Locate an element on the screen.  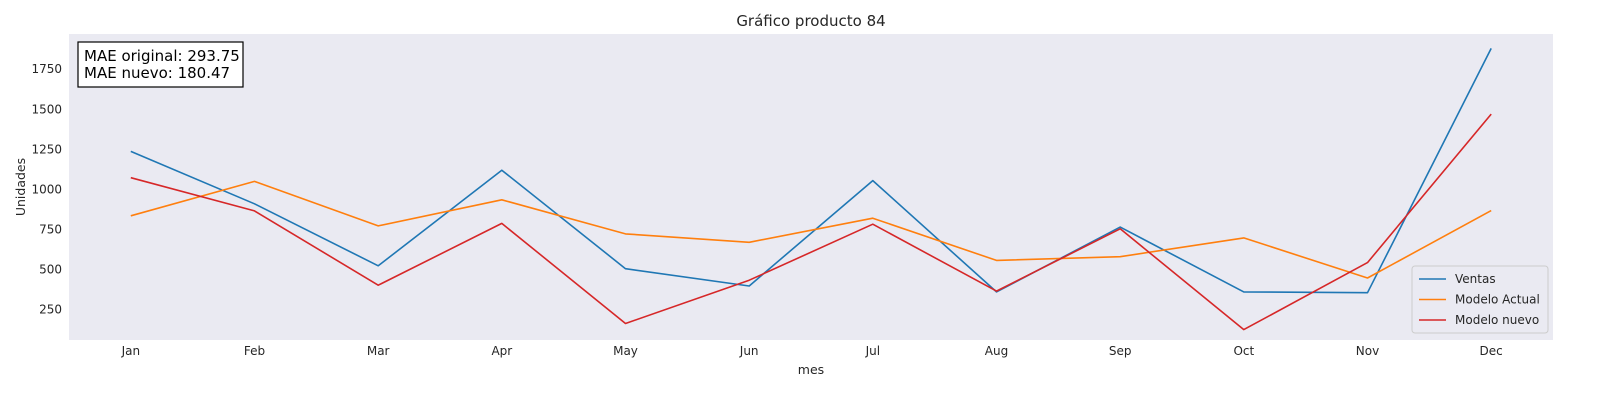
x-tick-label: Sep is located at coordinates (1120, 351).